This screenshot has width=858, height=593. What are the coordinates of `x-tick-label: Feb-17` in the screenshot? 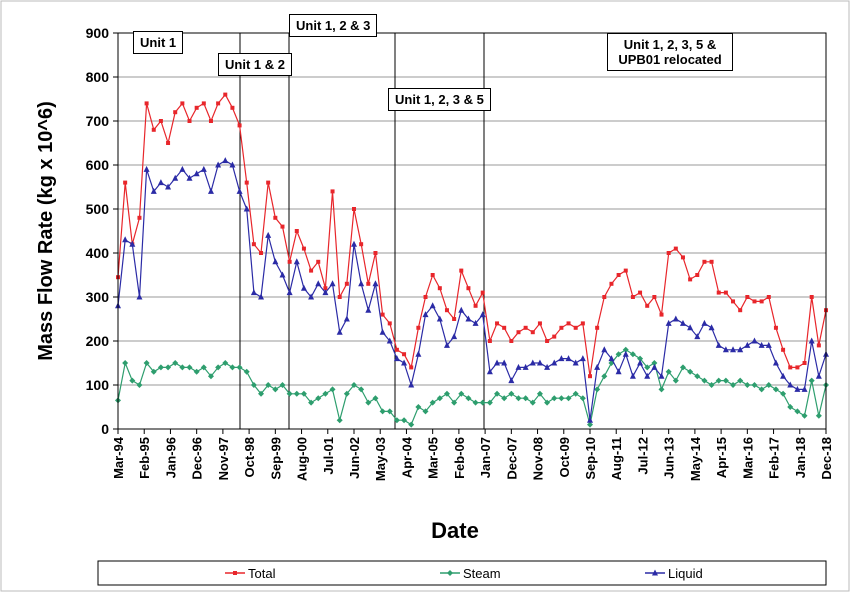 It's located at (774, 458).